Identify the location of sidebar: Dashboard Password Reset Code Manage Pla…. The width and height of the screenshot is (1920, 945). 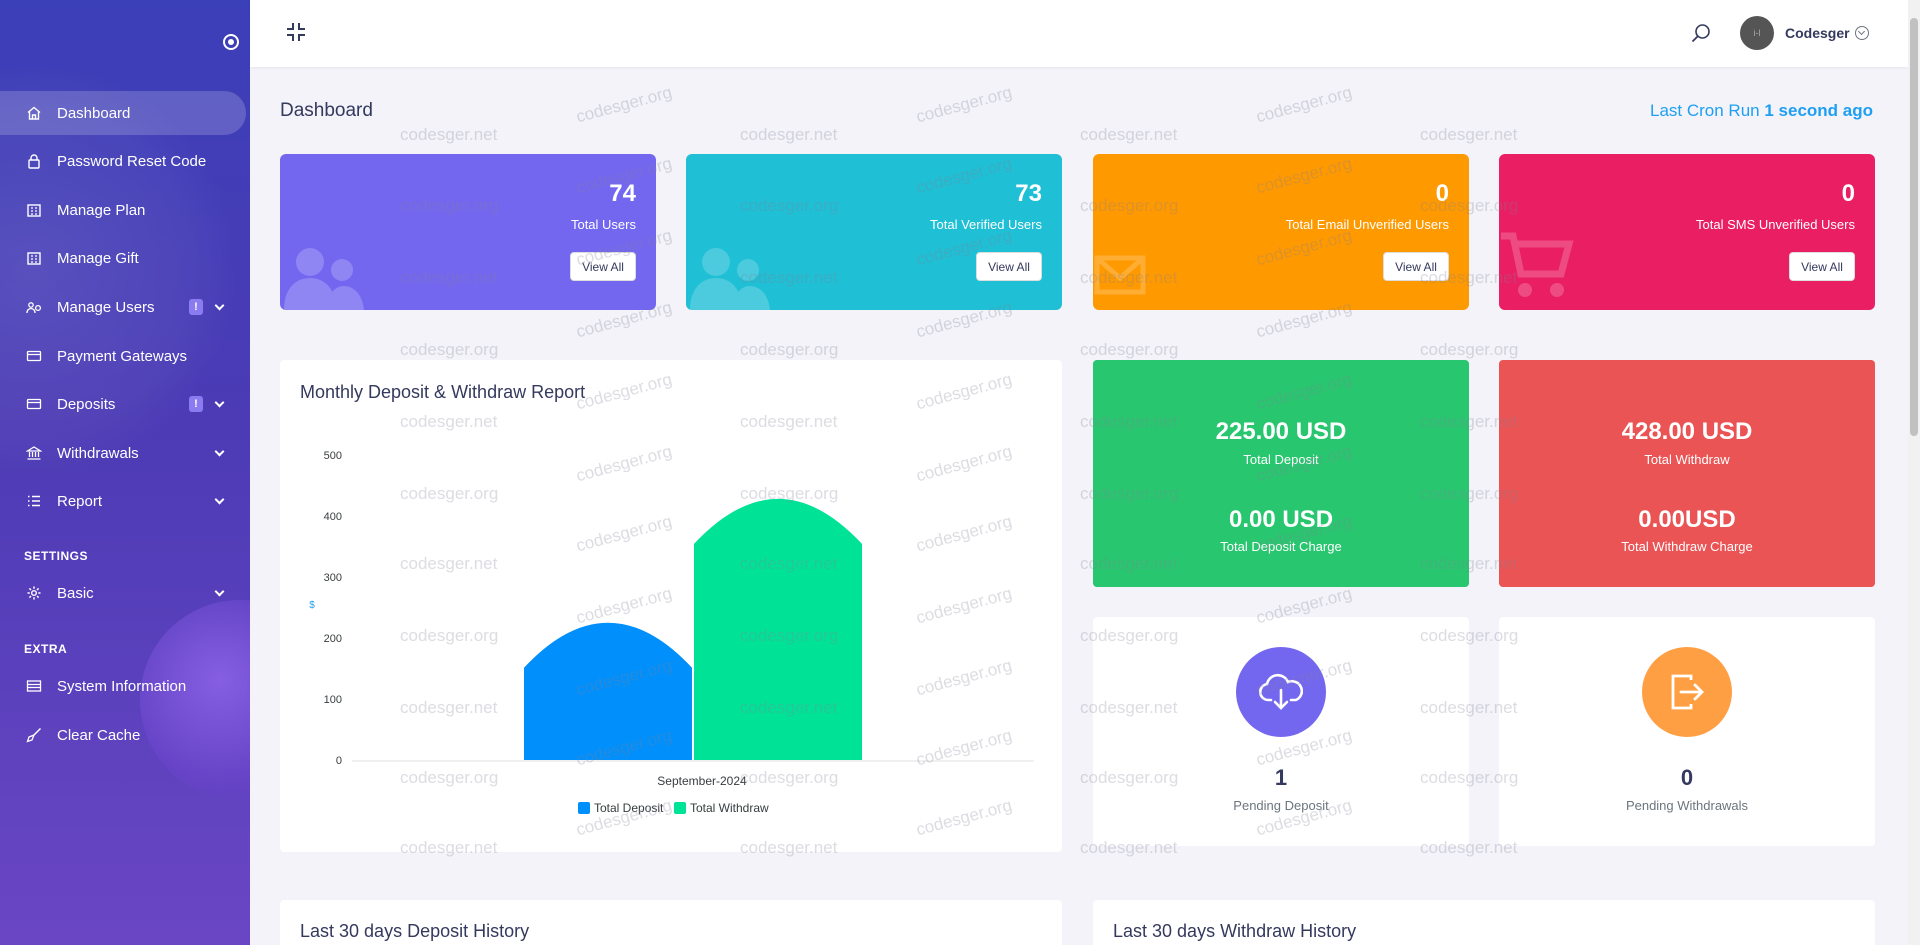
(125, 472).